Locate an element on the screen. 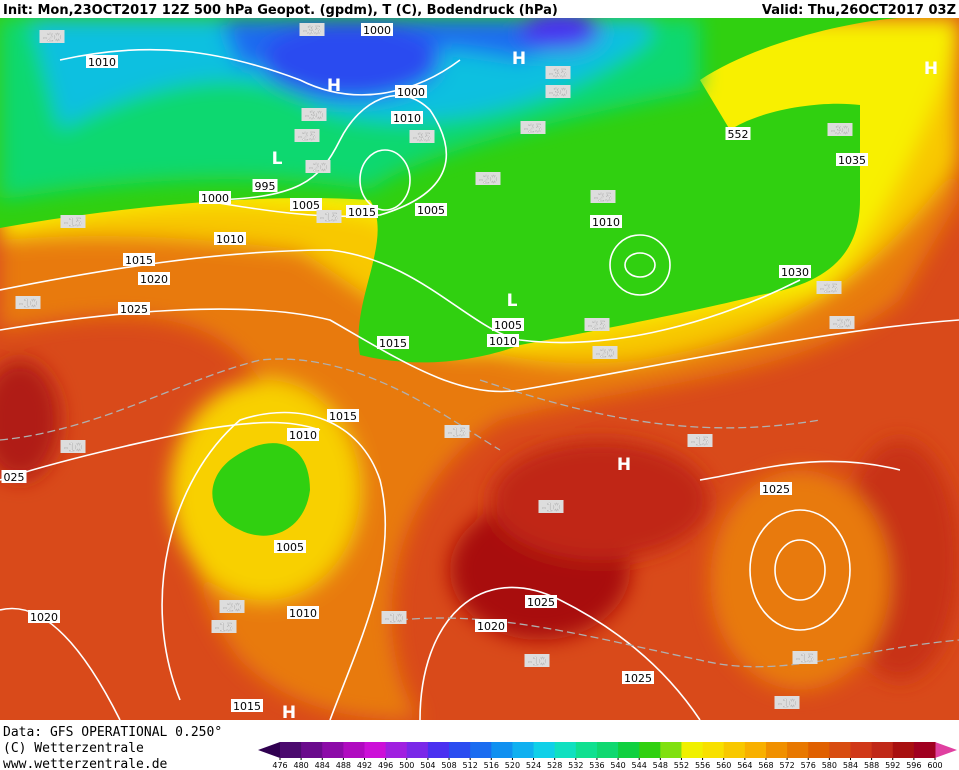  colorbar-label: 496 is located at coordinates (385, 765).